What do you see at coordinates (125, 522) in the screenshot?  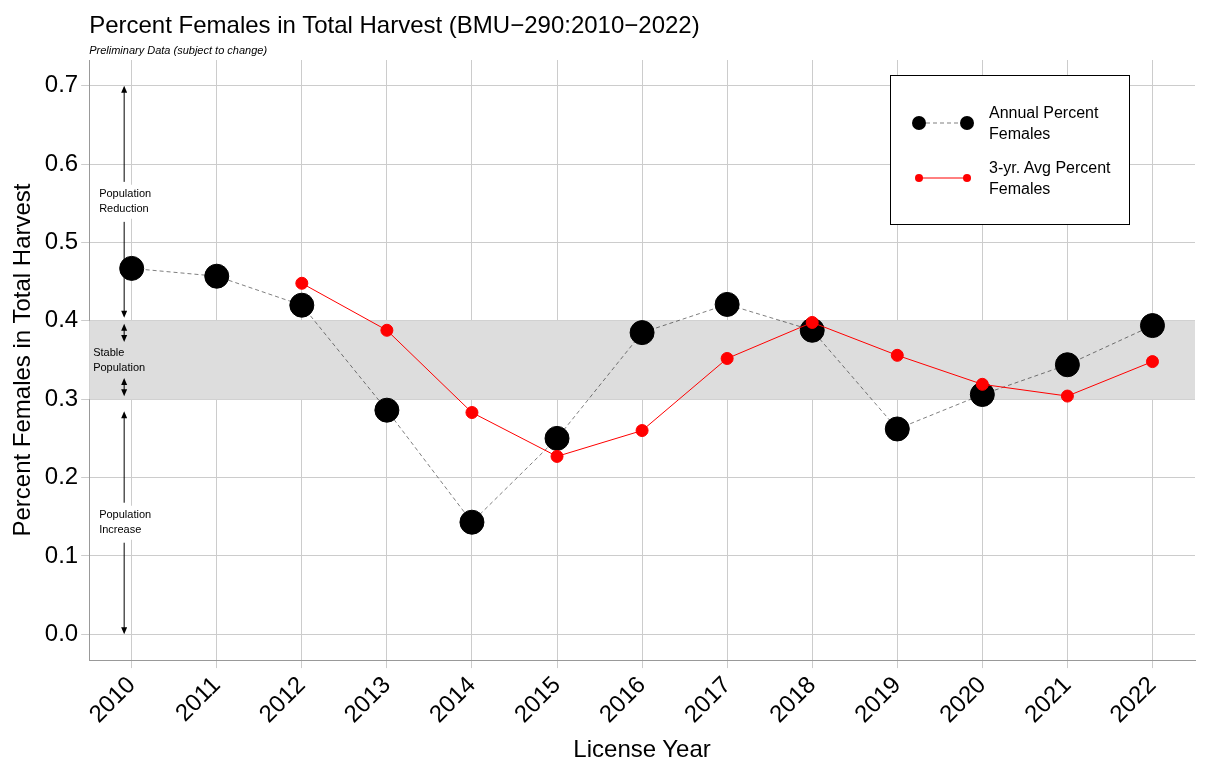 I see `annotation: Population Increase` at bounding box center [125, 522].